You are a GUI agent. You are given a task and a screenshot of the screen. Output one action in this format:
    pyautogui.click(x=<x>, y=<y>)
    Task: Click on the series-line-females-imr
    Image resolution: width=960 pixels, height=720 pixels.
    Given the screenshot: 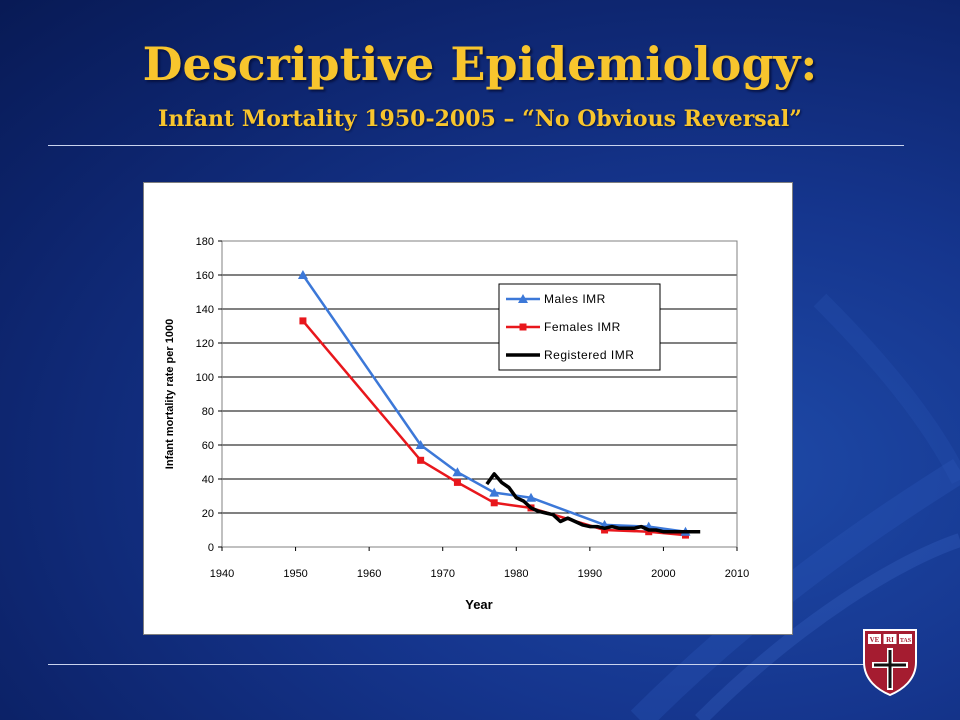 What is the action you would take?
    pyautogui.click(x=493, y=428)
    